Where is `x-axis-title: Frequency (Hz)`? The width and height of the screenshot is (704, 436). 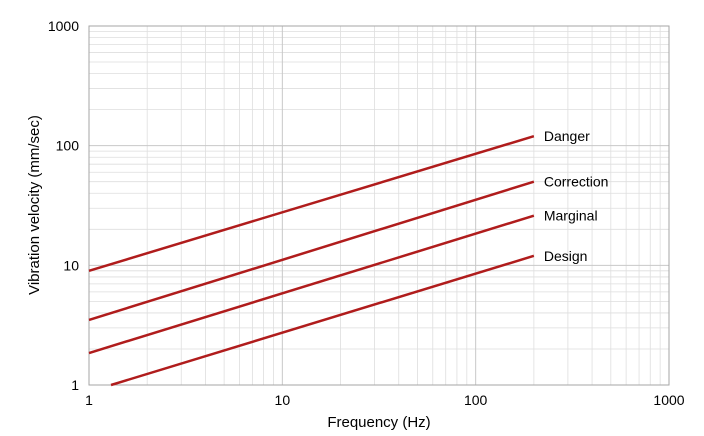
x-axis-title: Frequency (Hz) is located at coordinates (378, 422).